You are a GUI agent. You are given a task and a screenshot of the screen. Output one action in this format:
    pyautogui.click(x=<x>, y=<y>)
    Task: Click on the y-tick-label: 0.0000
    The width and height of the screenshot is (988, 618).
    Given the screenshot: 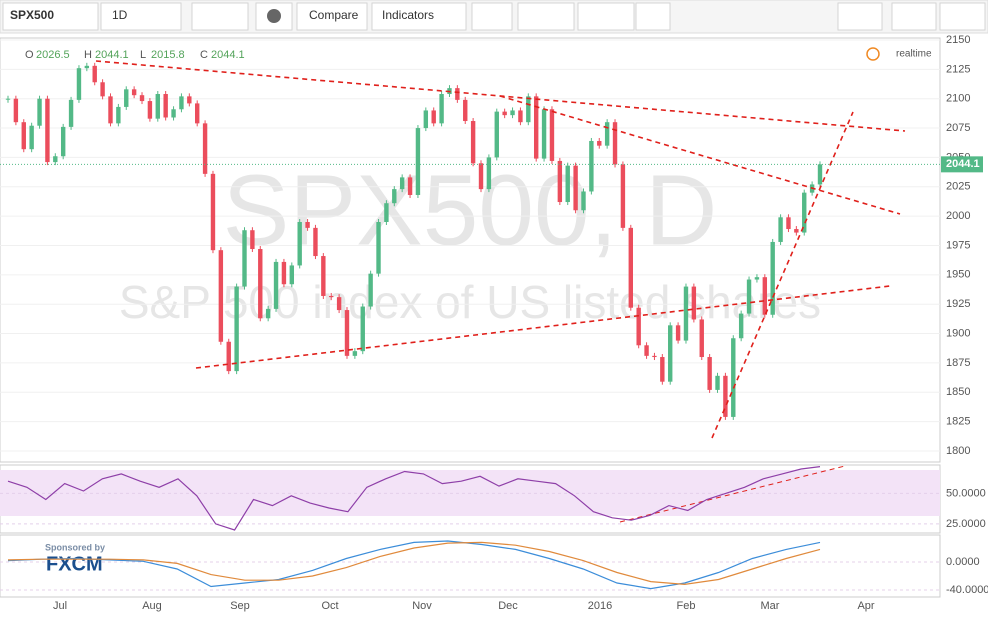 What is the action you would take?
    pyautogui.click(x=963, y=562)
    